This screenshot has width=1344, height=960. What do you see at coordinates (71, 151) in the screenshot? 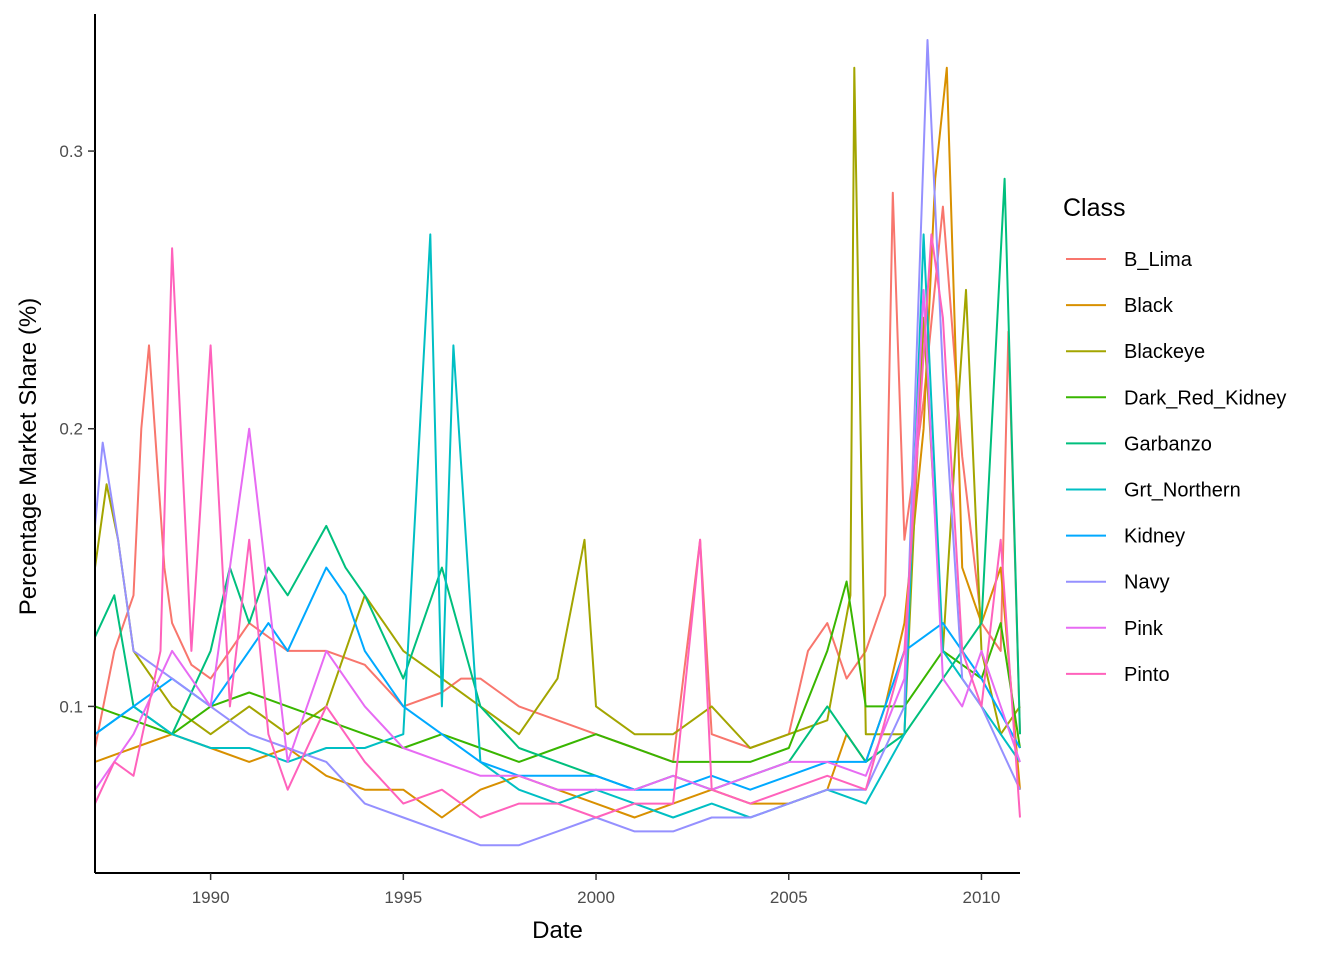
I see `y-tick-label: 0.3` at bounding box center [71, 151].